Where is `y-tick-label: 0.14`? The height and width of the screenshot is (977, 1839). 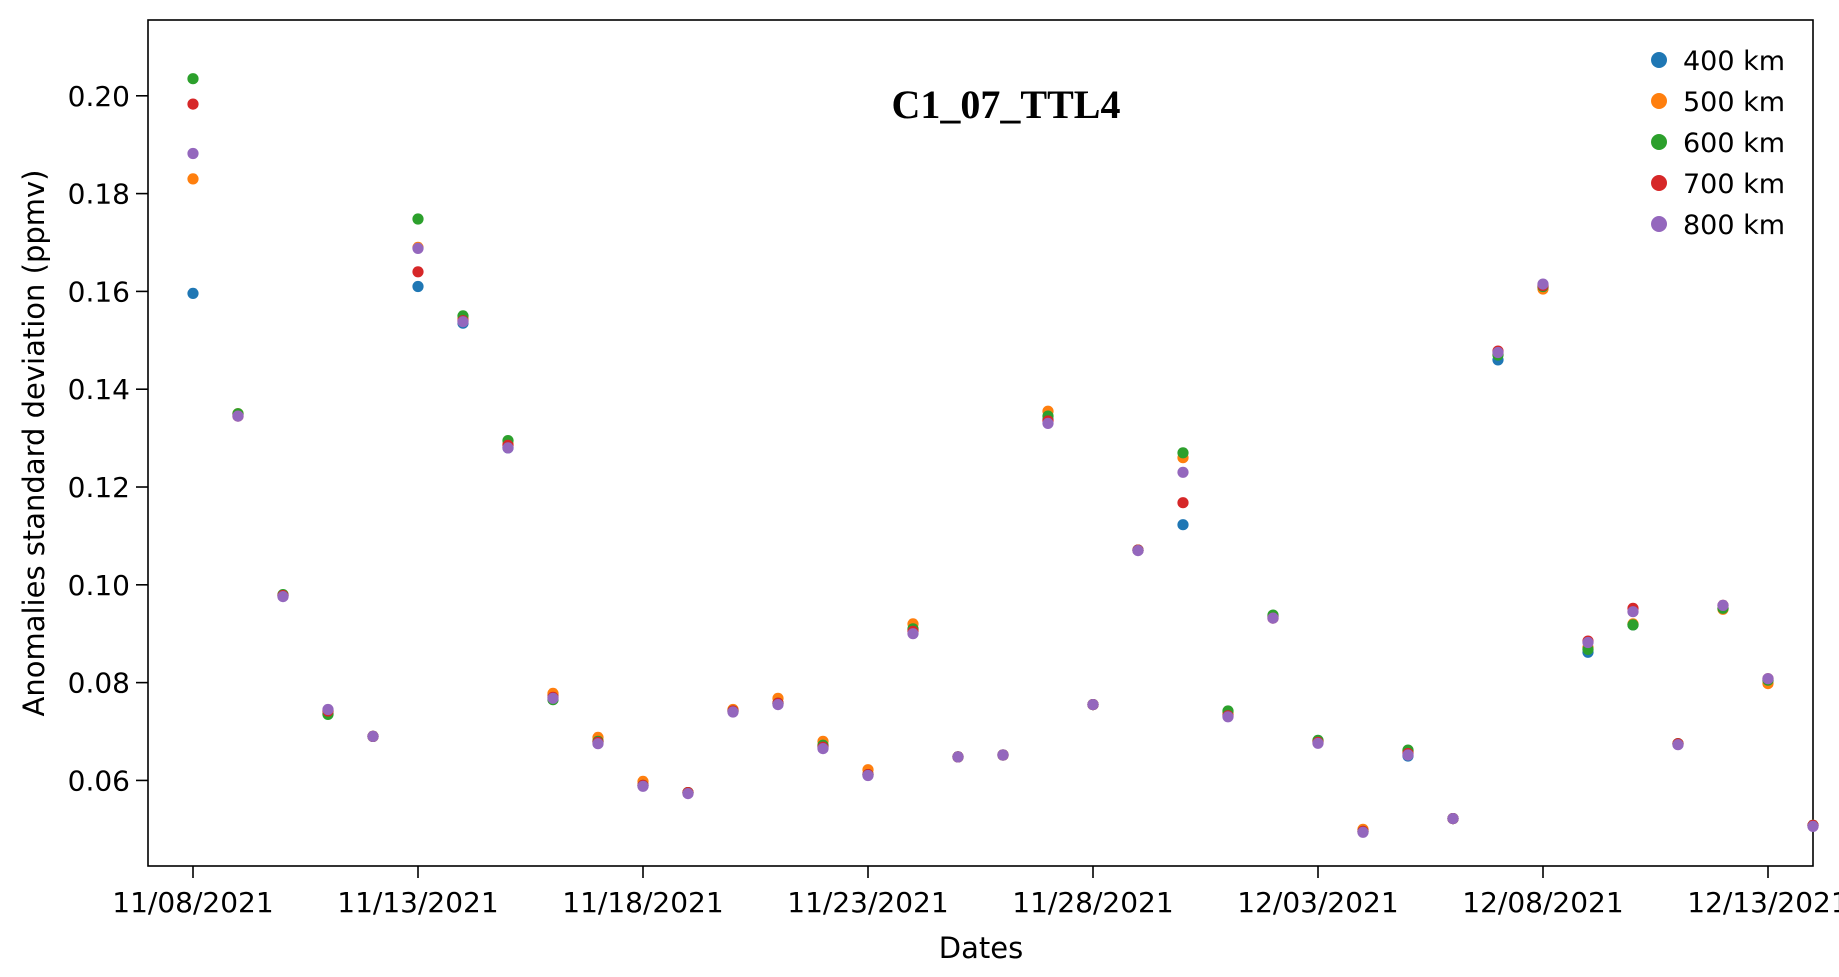 y-tick-label: 0.14 is located at coordinates (99, 389).